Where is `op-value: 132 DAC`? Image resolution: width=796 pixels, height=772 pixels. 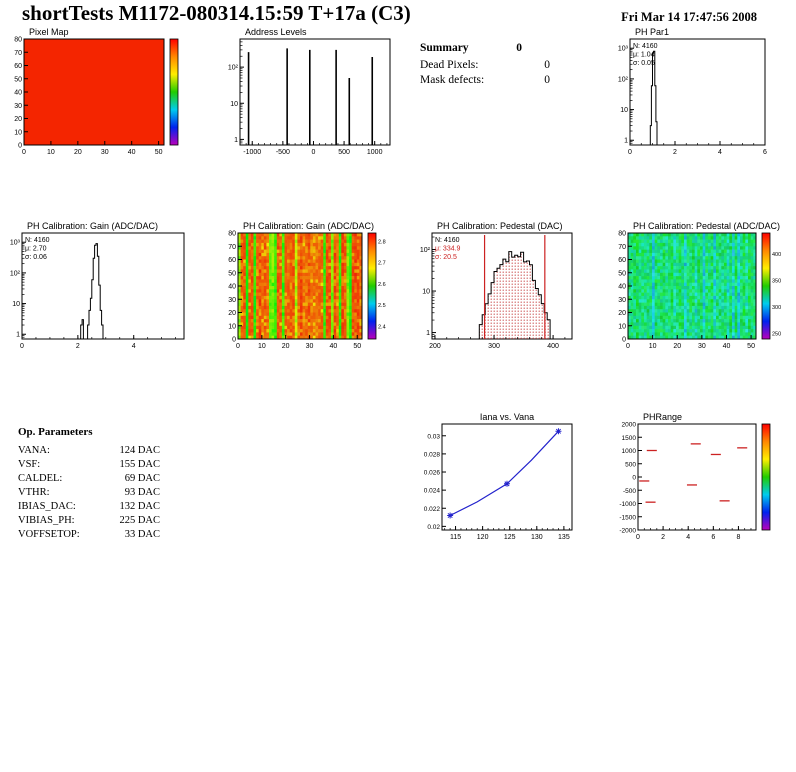
op-value: 132 DAC is located at coordinates (139, 506).